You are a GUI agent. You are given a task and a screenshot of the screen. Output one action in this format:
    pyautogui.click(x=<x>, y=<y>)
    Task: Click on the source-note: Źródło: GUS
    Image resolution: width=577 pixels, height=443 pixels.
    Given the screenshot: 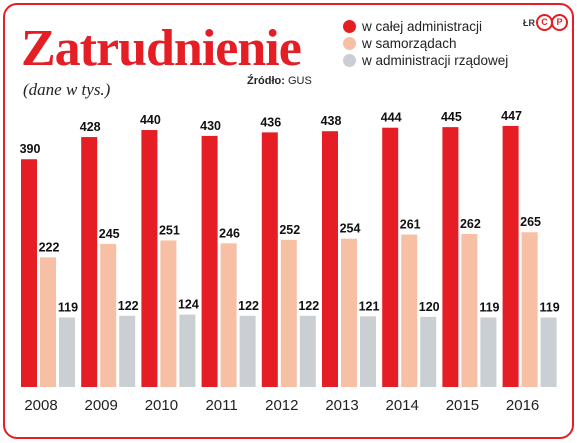 What is the action you would take?
    pyautogui.click(x=279, y=81)
    